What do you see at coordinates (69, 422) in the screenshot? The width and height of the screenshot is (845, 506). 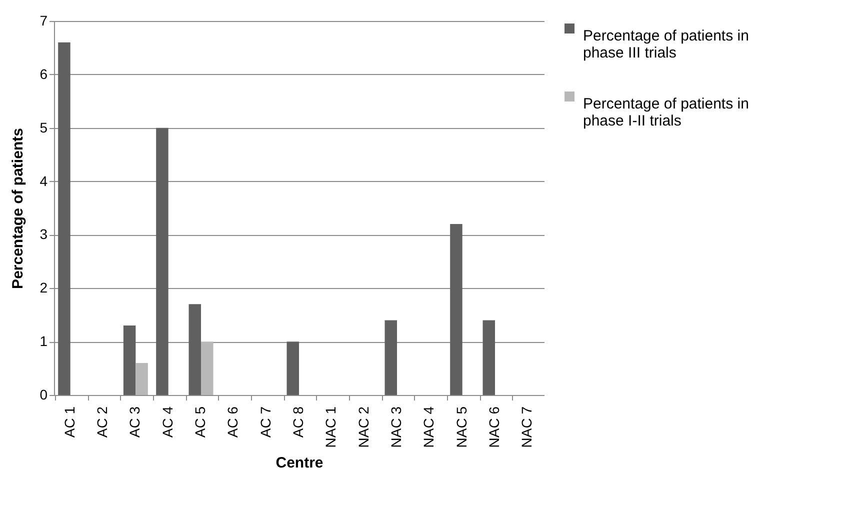 I see `x-tick-label: AC 1` at bounding box center [69, 422].